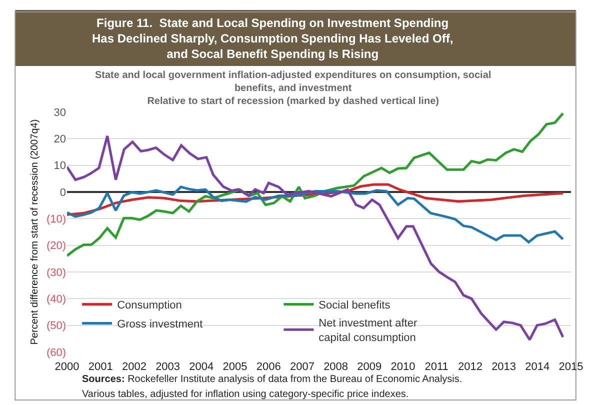 Image resolution: width=595 pixels, height=405 pixels. I want to click on line-series, so click(315, 215).